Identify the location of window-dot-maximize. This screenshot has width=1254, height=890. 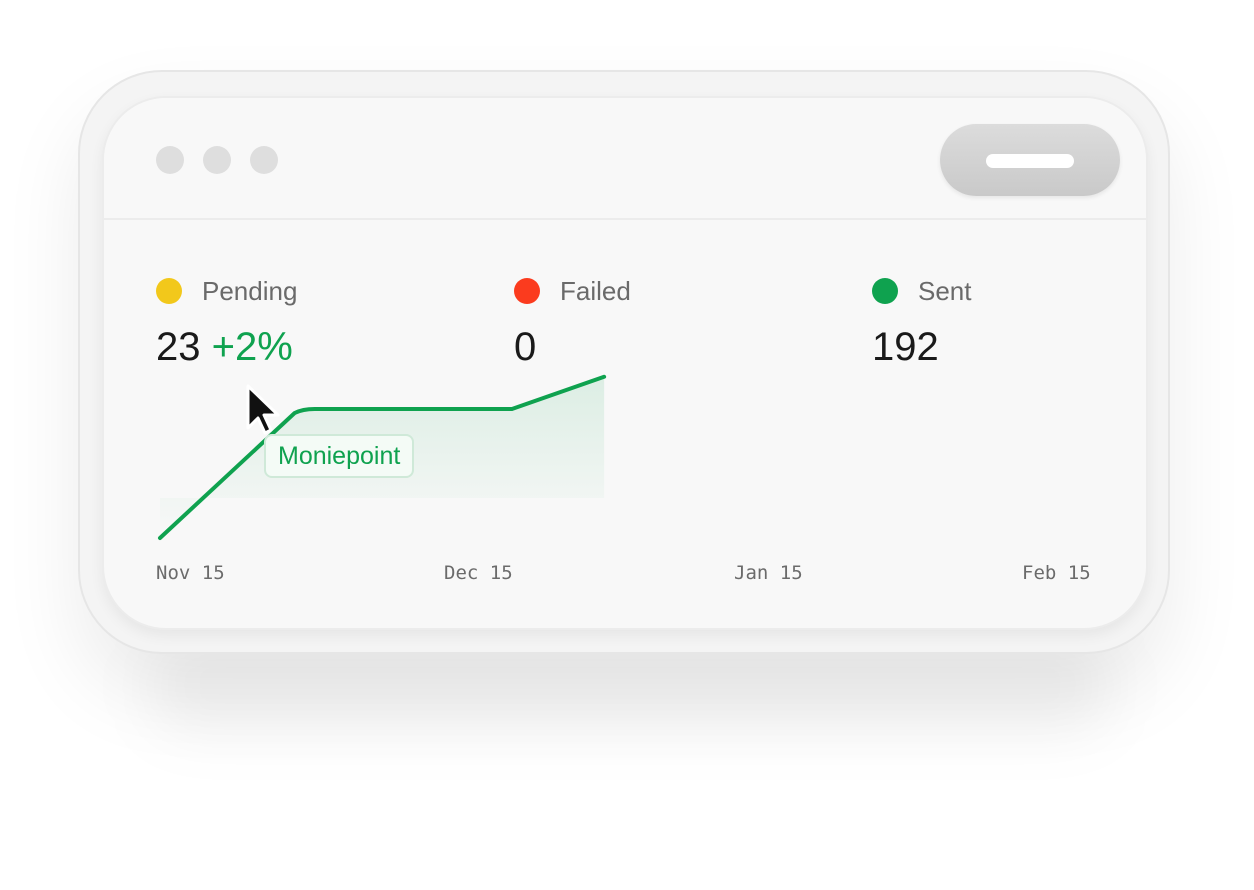
(264, 160).